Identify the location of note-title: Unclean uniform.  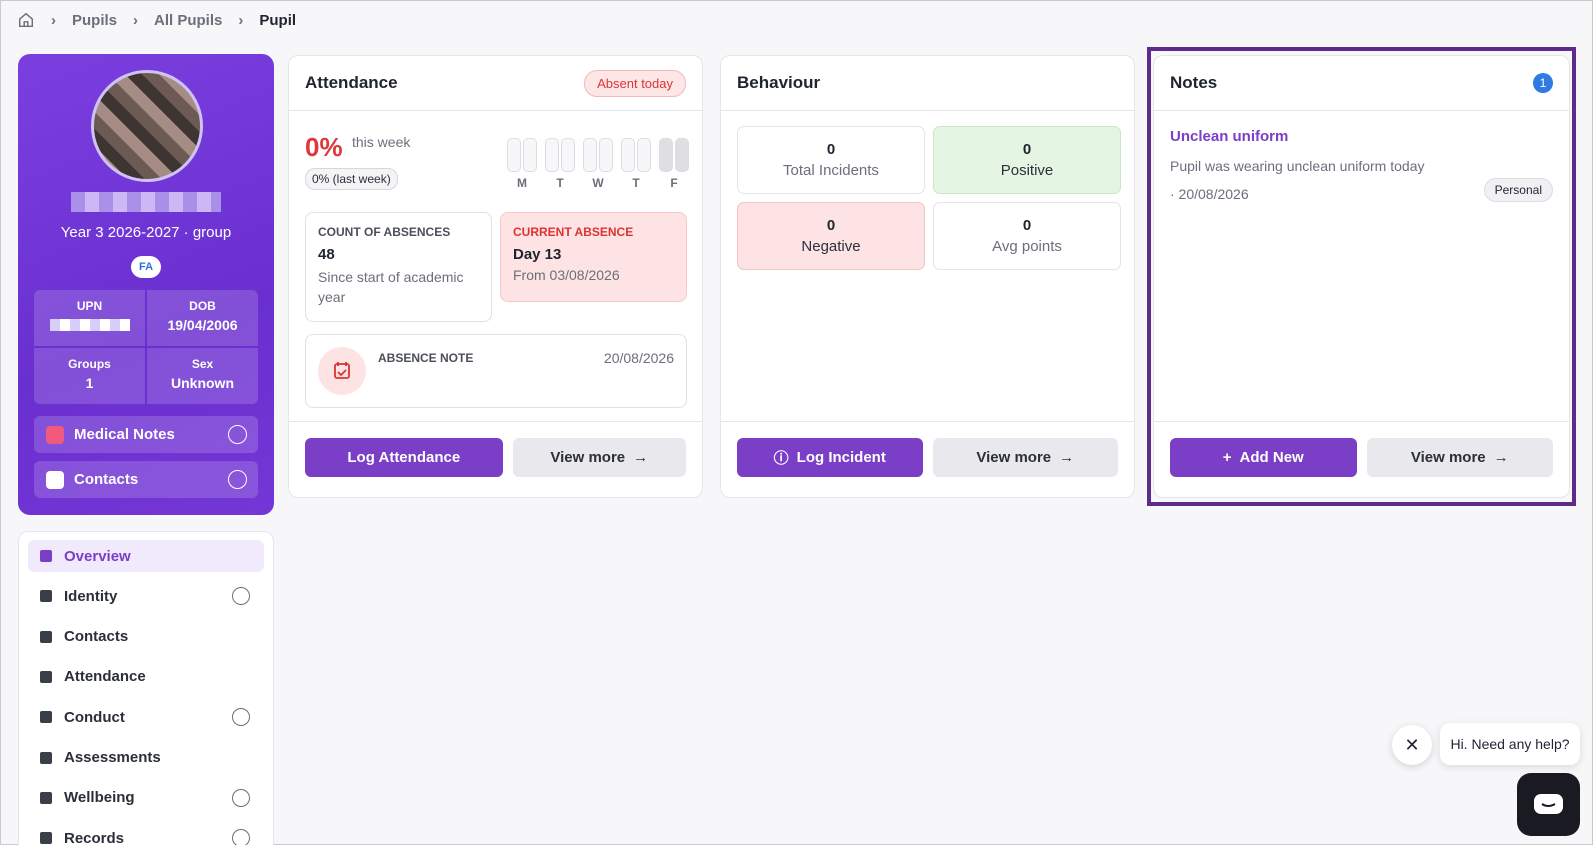
(1229, 136).